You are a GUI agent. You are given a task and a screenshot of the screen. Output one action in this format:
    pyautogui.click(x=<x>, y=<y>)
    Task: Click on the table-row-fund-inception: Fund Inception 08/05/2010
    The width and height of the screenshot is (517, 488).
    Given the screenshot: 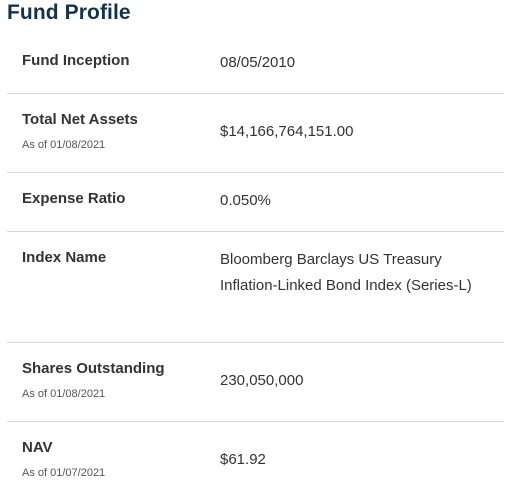 What is the action you would take?
    pyautogui.click(x=255, y=64)
    